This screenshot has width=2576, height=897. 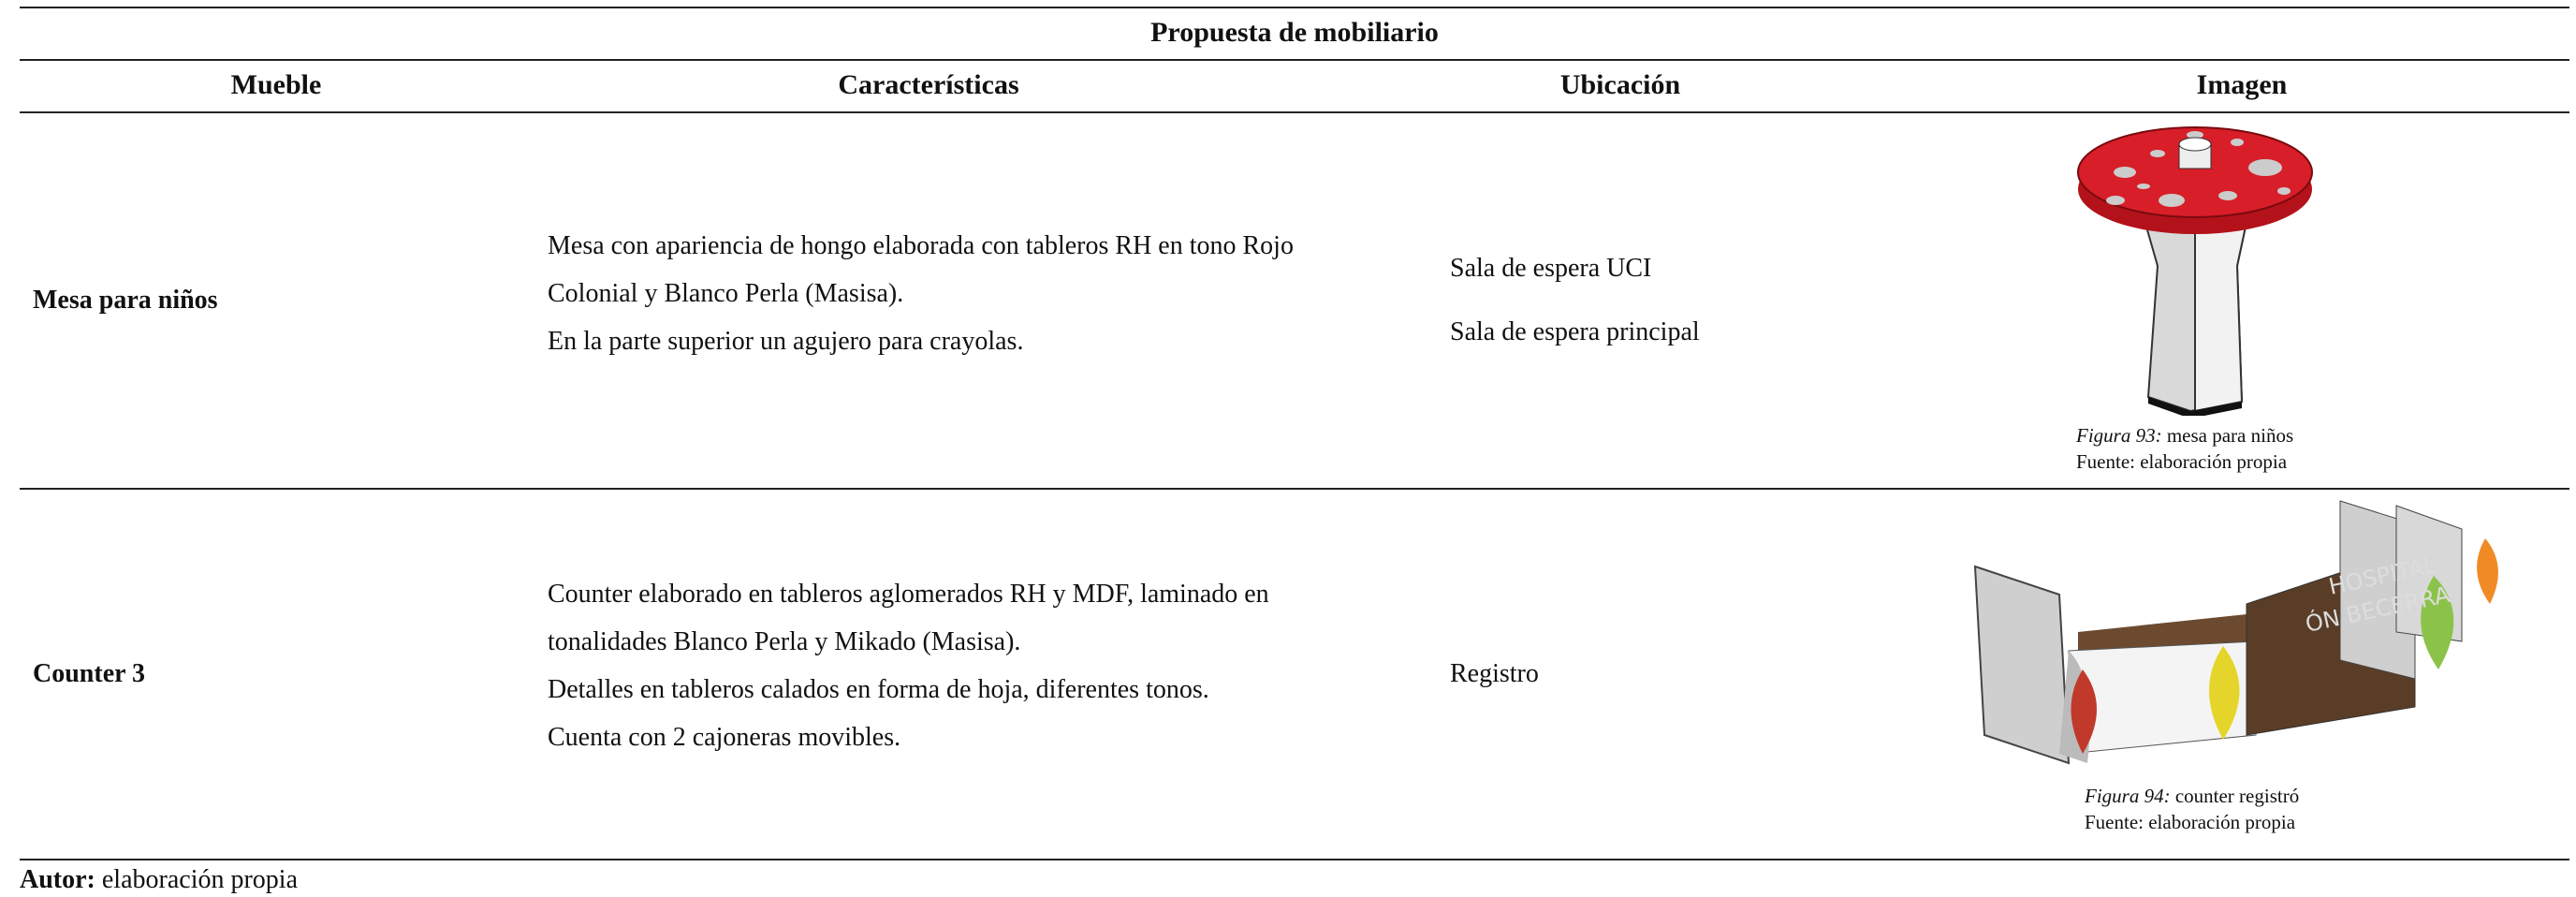 I want to click on row-name: Mesa para niños, so click(x=125, y=300).